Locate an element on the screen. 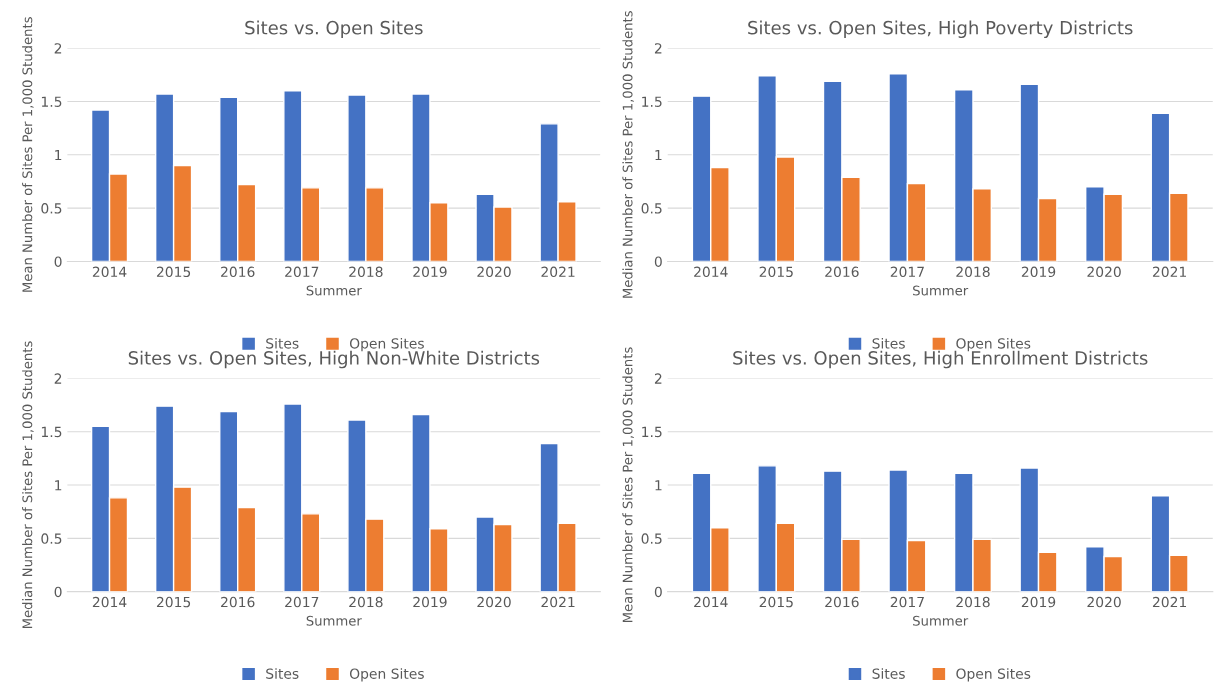 The image size is (1225, 688). chart-title: Sites vs. Open Sites, High Non-White Districts is located at coordinates (334, 359).